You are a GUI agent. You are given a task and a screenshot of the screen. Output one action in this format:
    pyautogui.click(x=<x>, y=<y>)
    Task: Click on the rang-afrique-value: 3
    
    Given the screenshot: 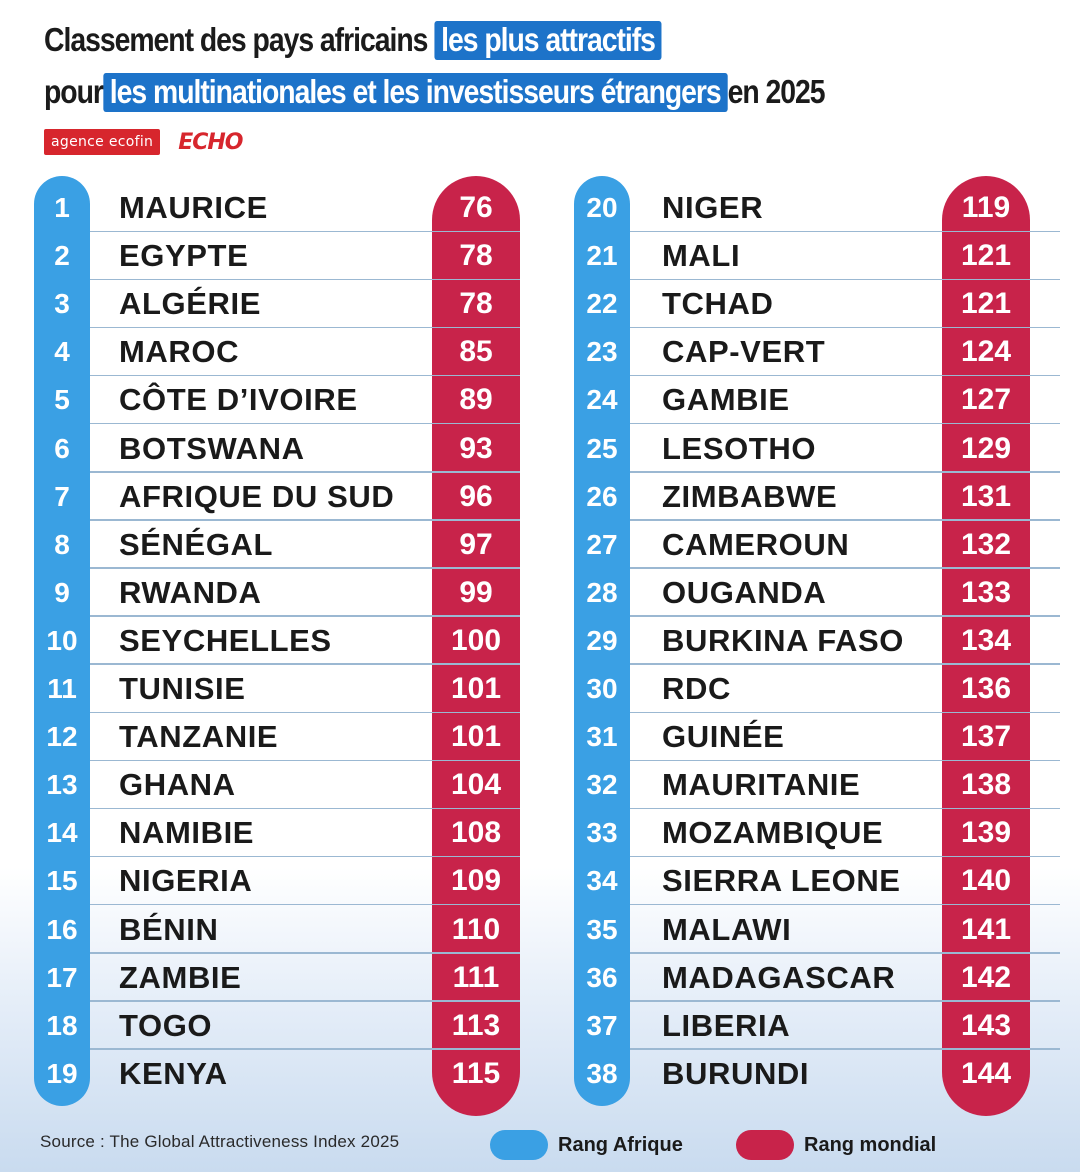 What is the action you would take?
    pyautogui.click(x=62, y=304)
    